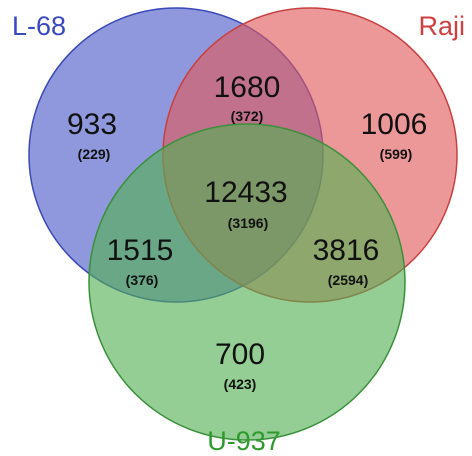 Image resolution: width=472 pixels, height=456 pixels. I want to click on label-l68: L-68, so click(39, 26).